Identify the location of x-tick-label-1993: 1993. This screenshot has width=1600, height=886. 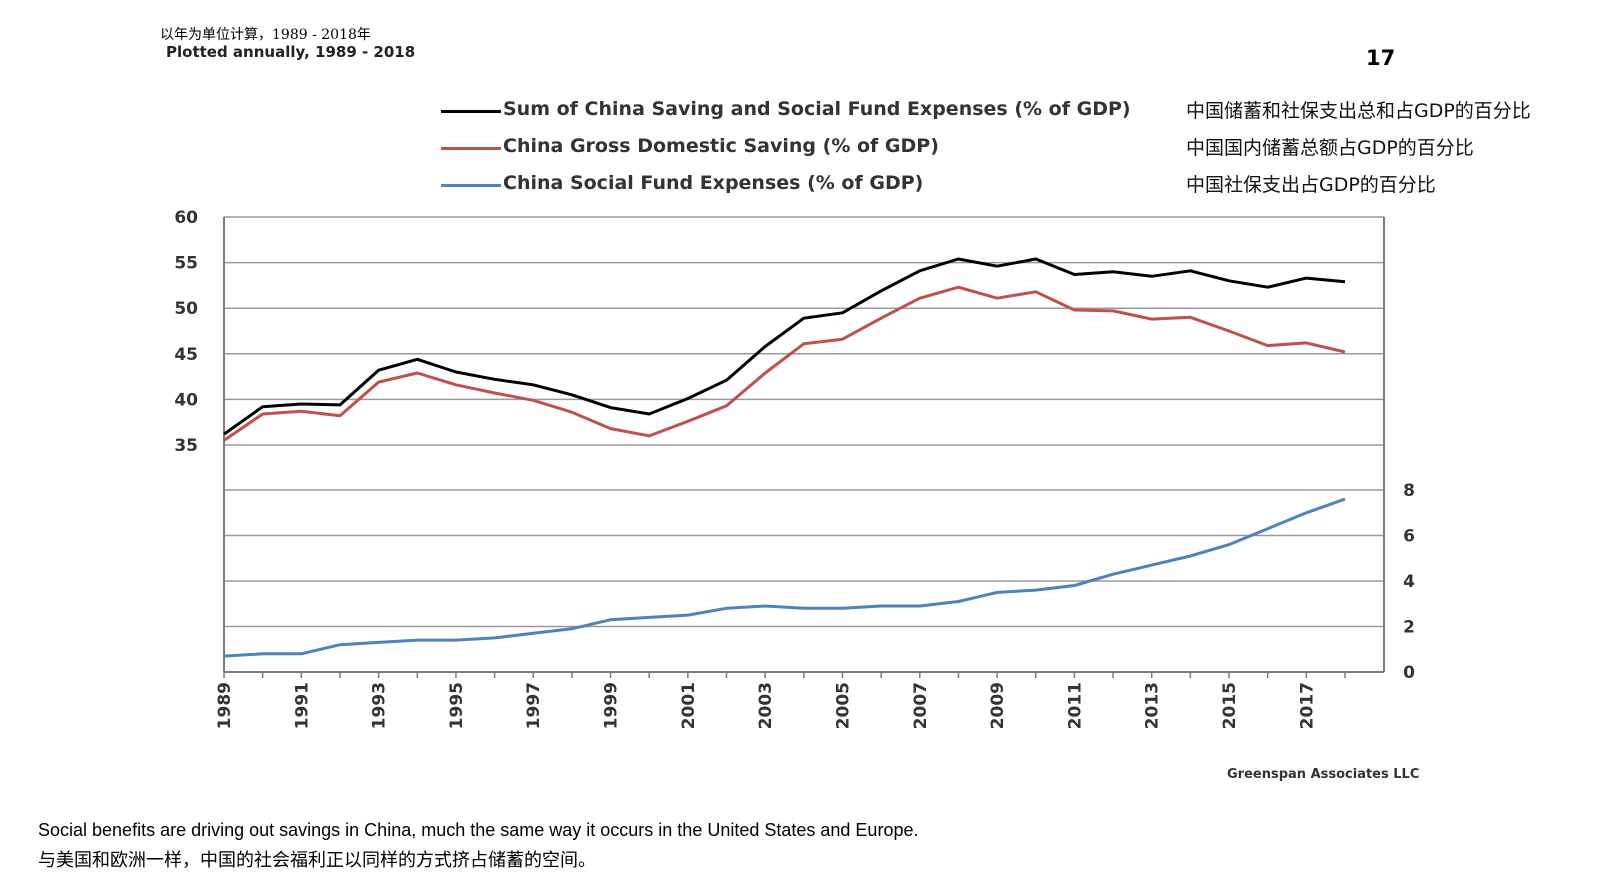
(380, 705).